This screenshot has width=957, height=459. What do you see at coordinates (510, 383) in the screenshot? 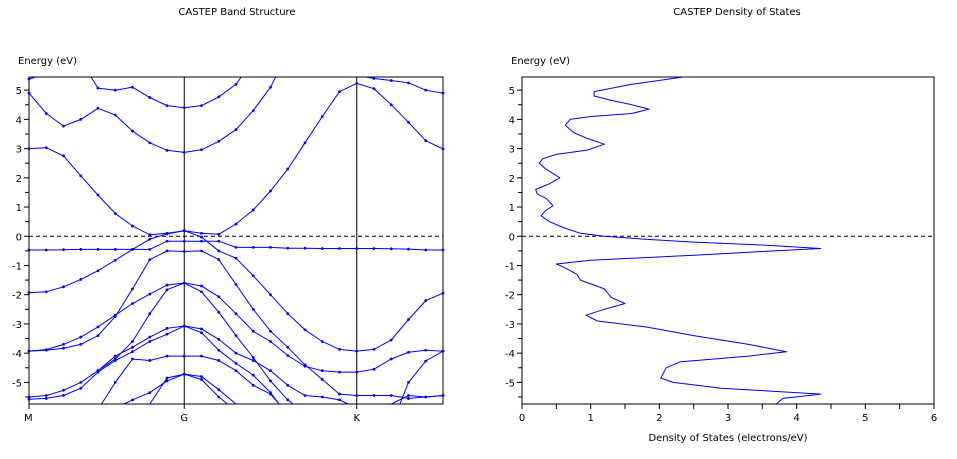
I see `dos-y-tick-label: -5` at bounding box center [510, 383].